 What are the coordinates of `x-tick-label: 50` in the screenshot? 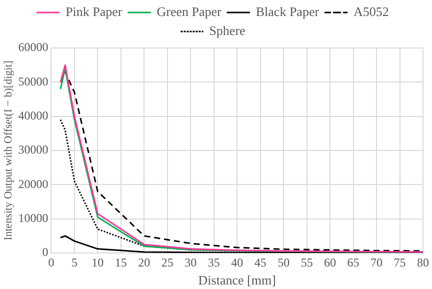 It's located at (284, 262).